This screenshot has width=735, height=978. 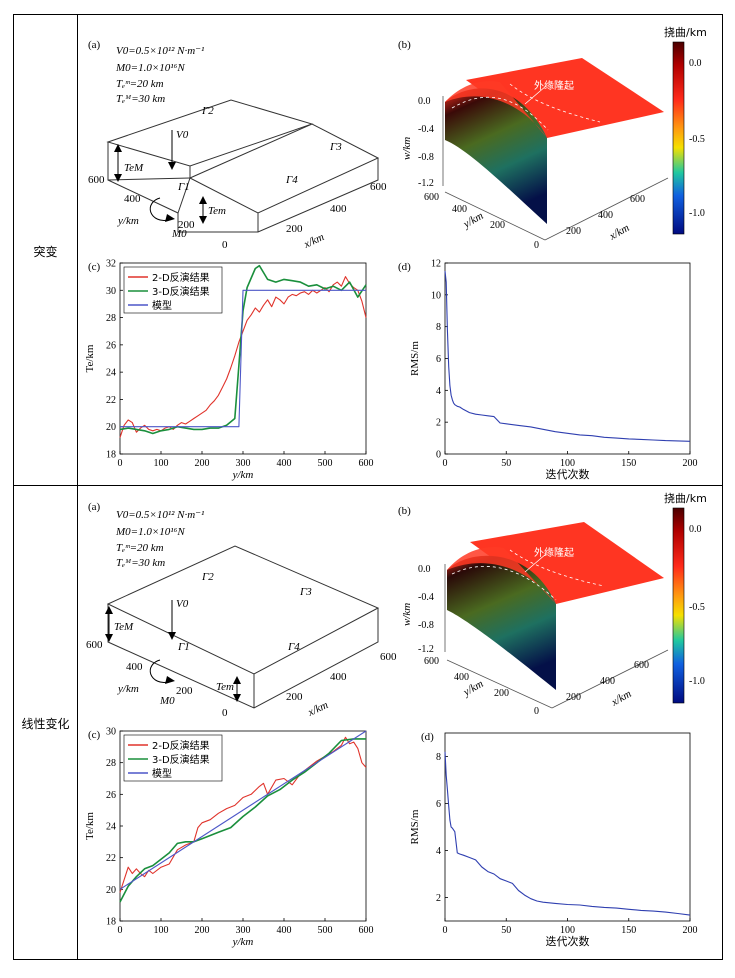 I want to click on sx2-tick-200: 200, so click(x=573, y=697).